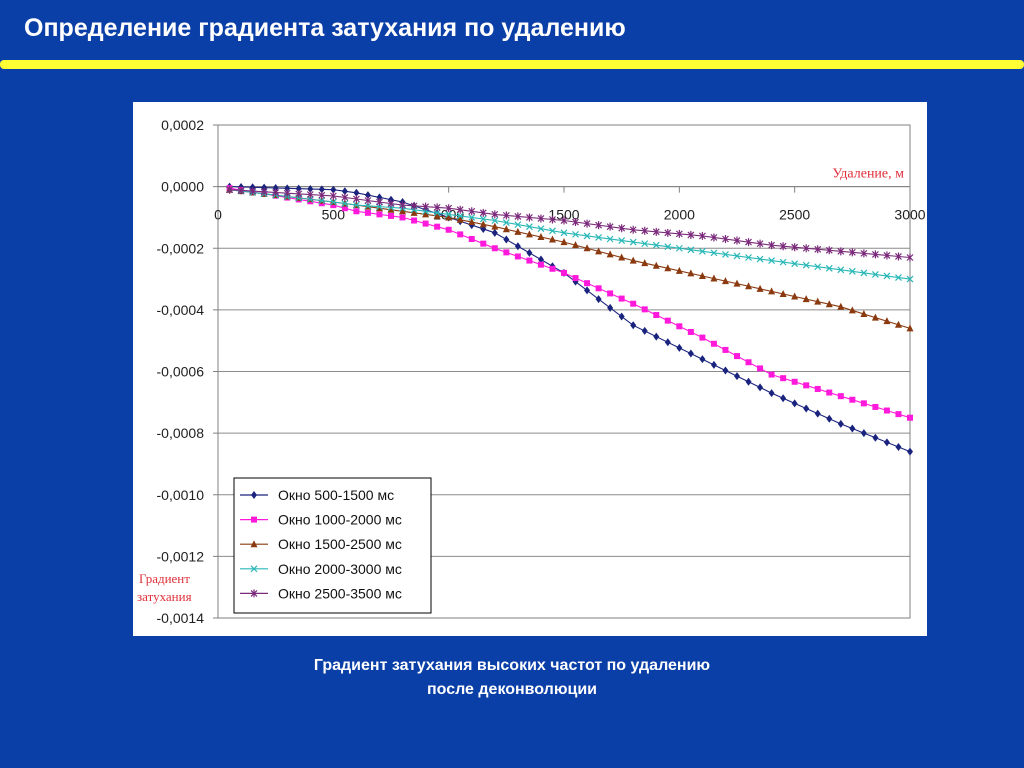  Describe the element at coordinates (868, 174) in the screenshot. I see `x-axis-title: Удаление, м` at that location.